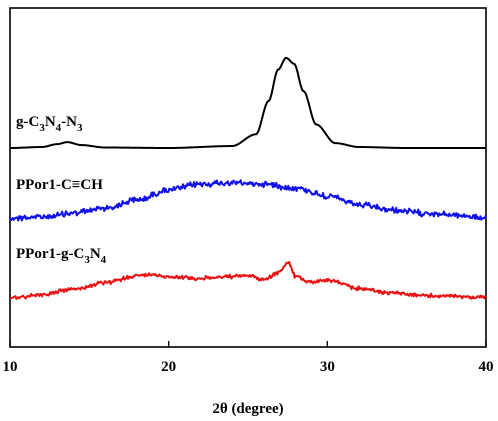 Image resolution: width=498 pixels, height=421 pixels. Describe the element at coordinates (168, 367) in the screenshot. I see `x-tick-label: 20` at that location.